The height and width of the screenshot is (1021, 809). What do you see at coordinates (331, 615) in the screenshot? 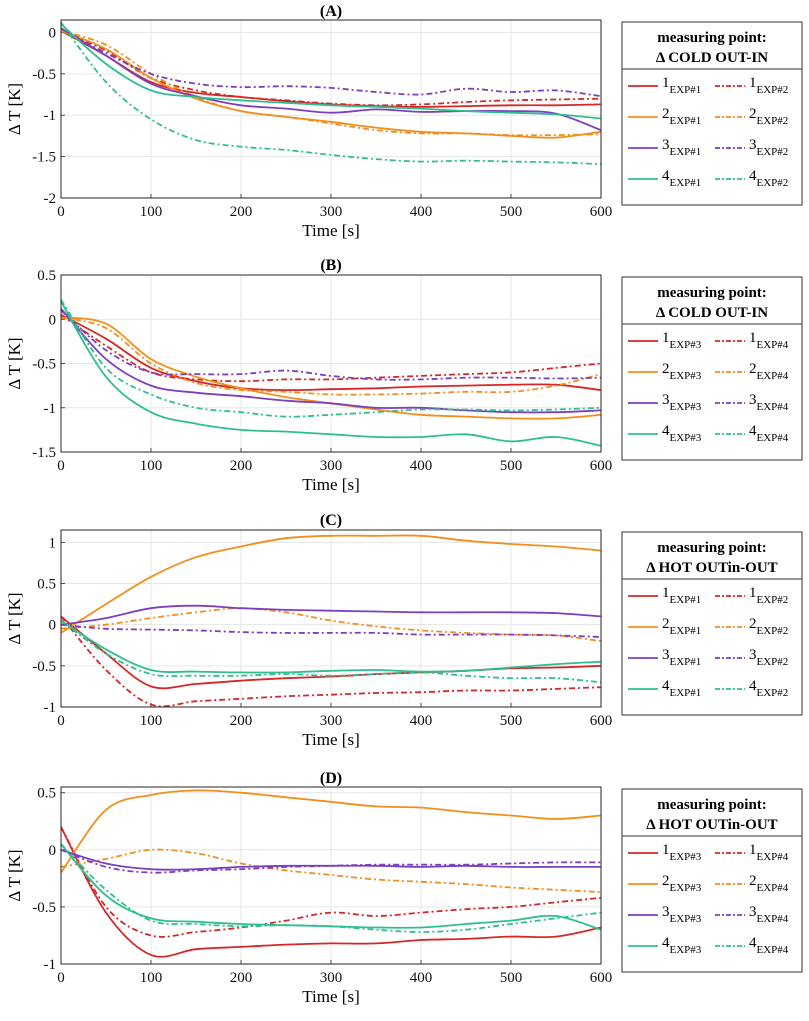
I see `series-line-3-exp1` at bounding box center [331, 615].